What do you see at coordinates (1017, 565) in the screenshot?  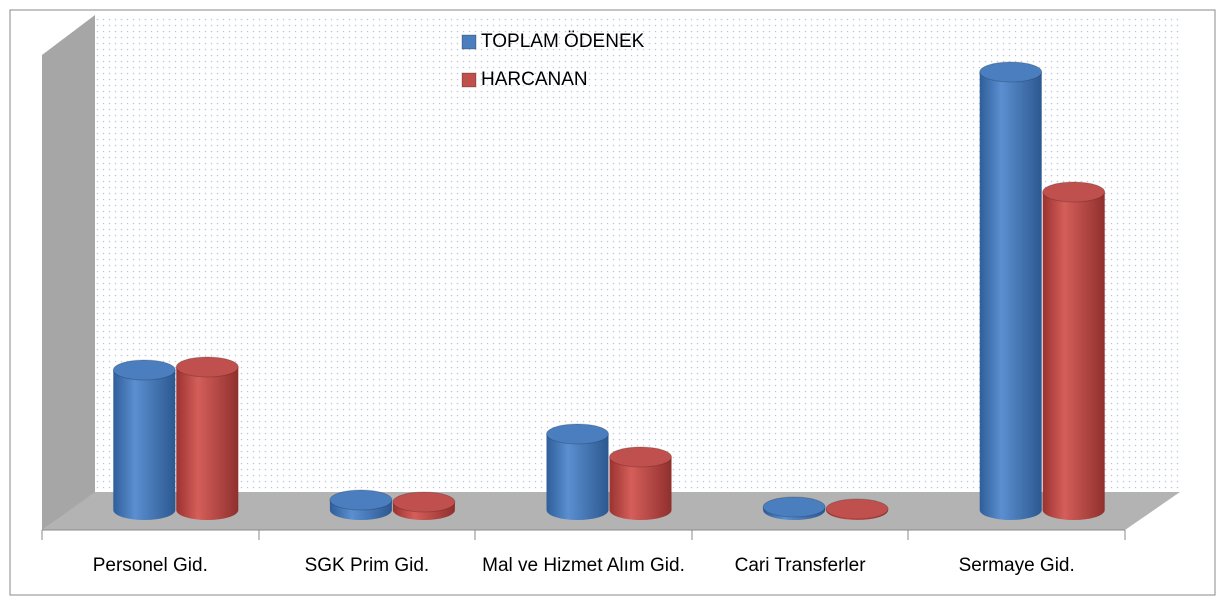 I see `x-tick-label: Sermaye Gid.` at bounding box center [1017, 565].